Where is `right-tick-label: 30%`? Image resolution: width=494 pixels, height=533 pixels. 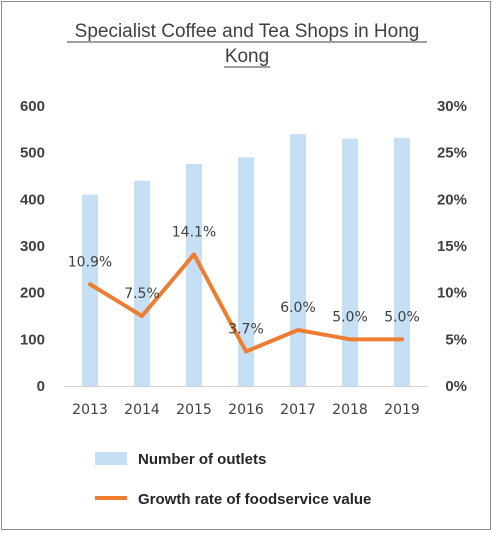 right-tick-label: 30% is located at coordinates (452, 106).